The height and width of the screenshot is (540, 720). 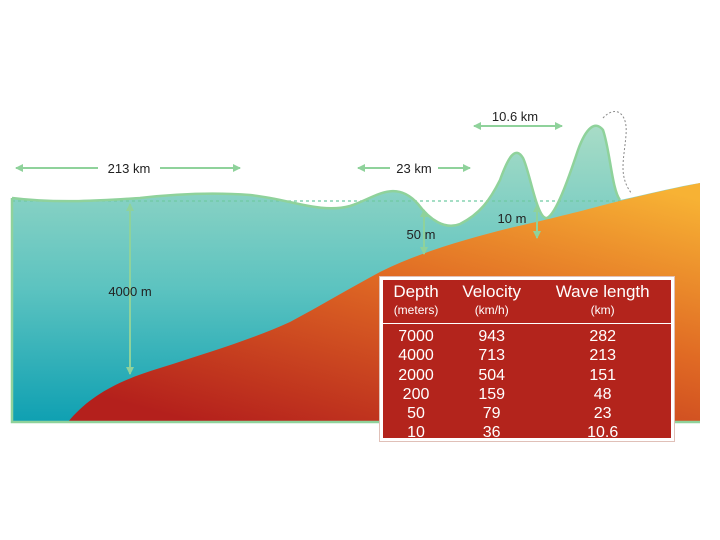 What do you see at coordinates (603, 356) in the screenshot?
I see `cell-wave-length: 213` at bounding box center [603, 356].